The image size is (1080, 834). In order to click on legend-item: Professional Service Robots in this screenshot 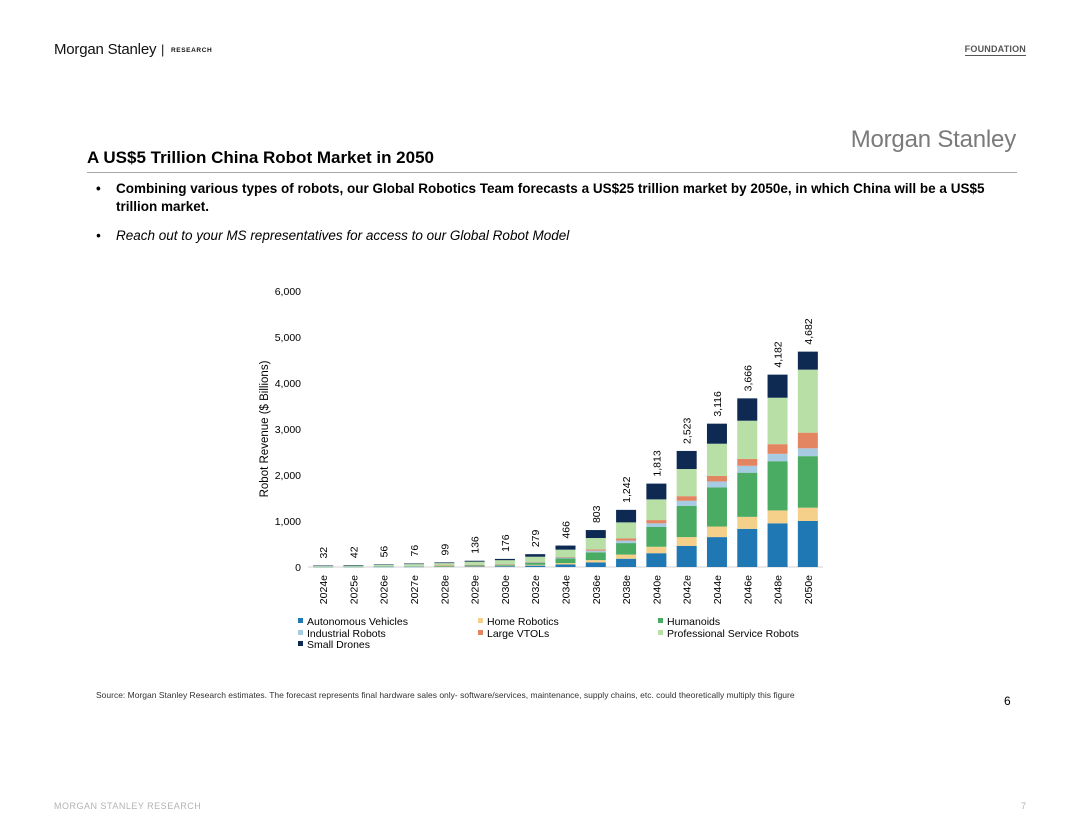, I will do `click(728, 634)`.